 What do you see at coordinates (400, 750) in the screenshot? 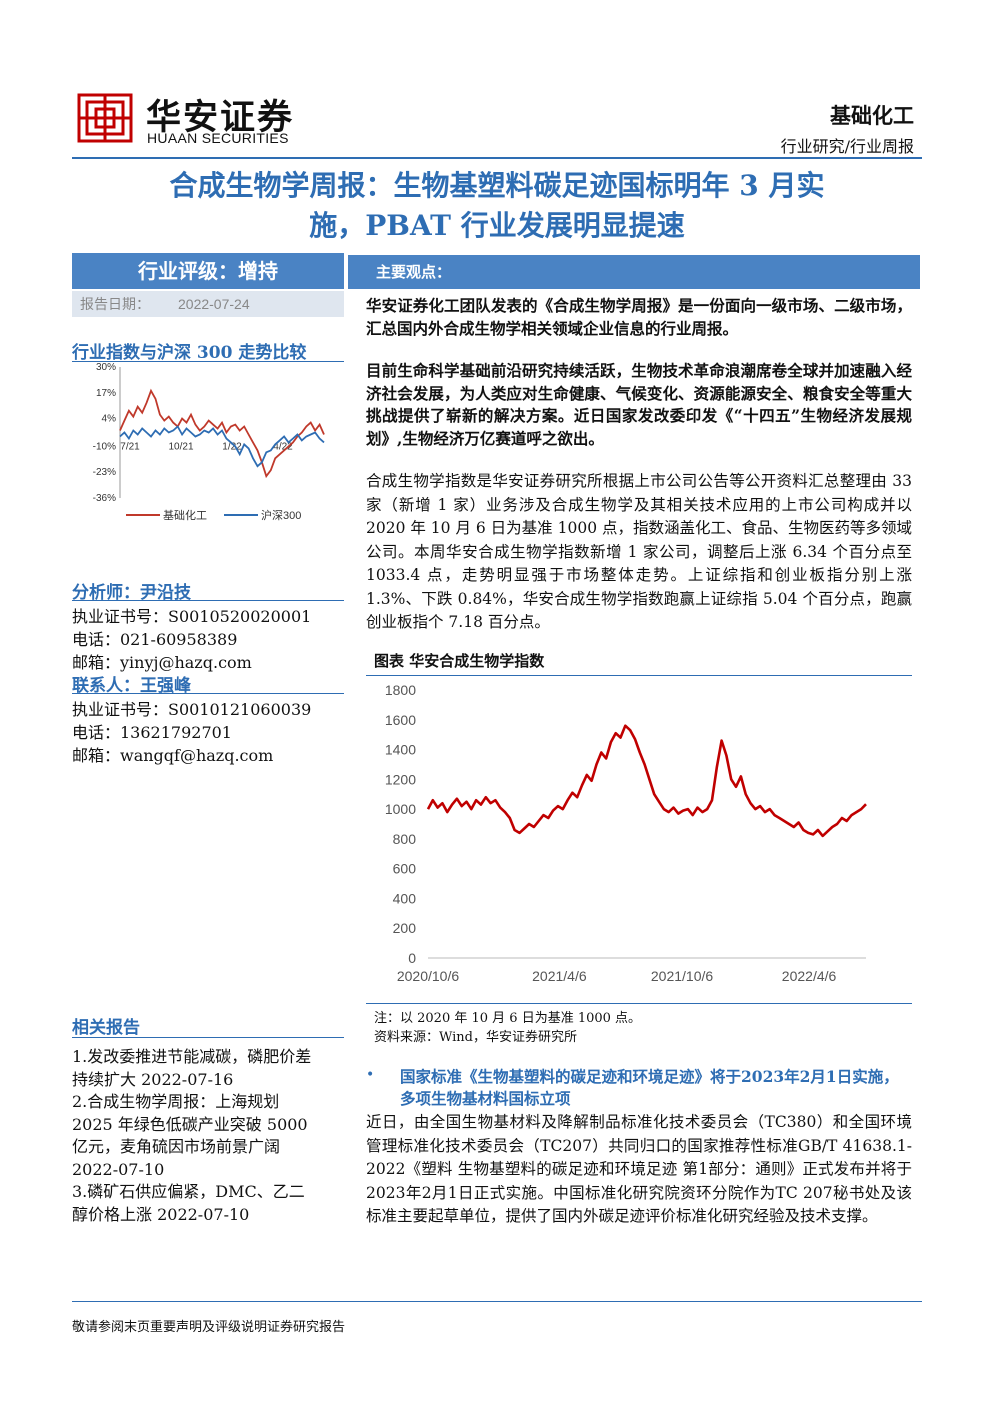
I see `y-tick-label: 1400` at bounding box center [400, 750].